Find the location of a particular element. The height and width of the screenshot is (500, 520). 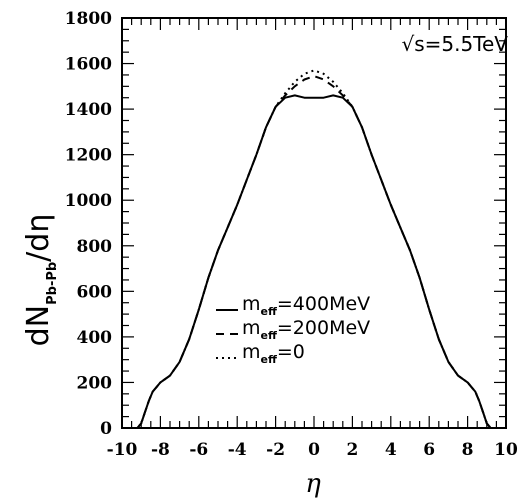

y-tick-label: 800 is located at coordinates (95, 247).